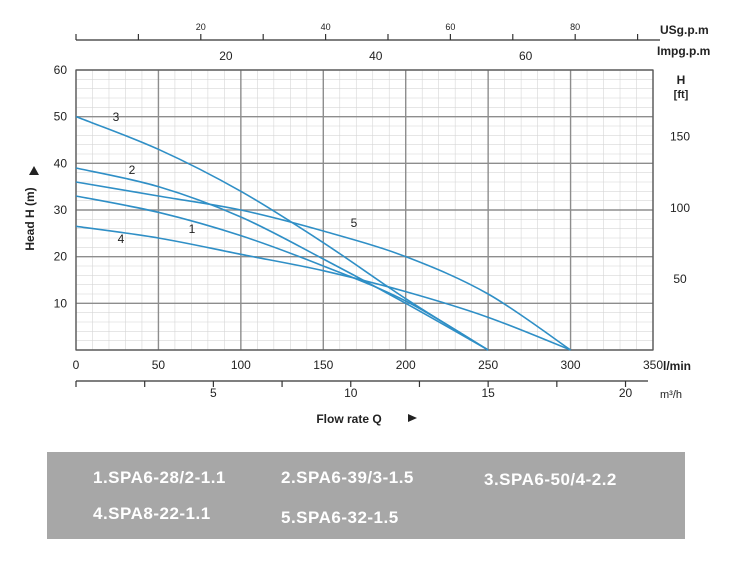 This screenshot has width=739, height=564. Describe the element at coordinates (406, 365) in the screenshot. I see `x-tick-label: 200` at that location.